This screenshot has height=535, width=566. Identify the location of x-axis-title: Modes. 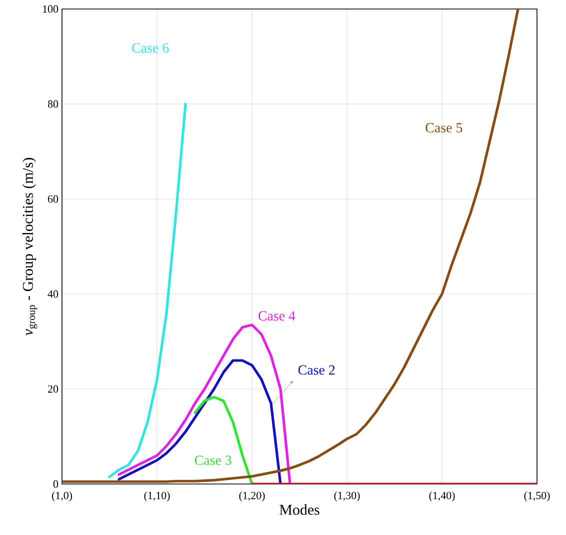
(300, 509).